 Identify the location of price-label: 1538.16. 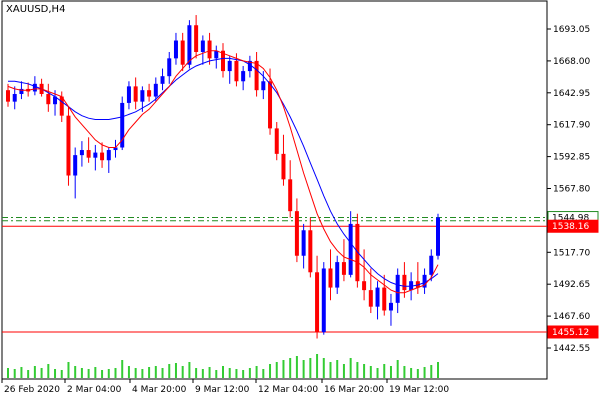
(573, 226).